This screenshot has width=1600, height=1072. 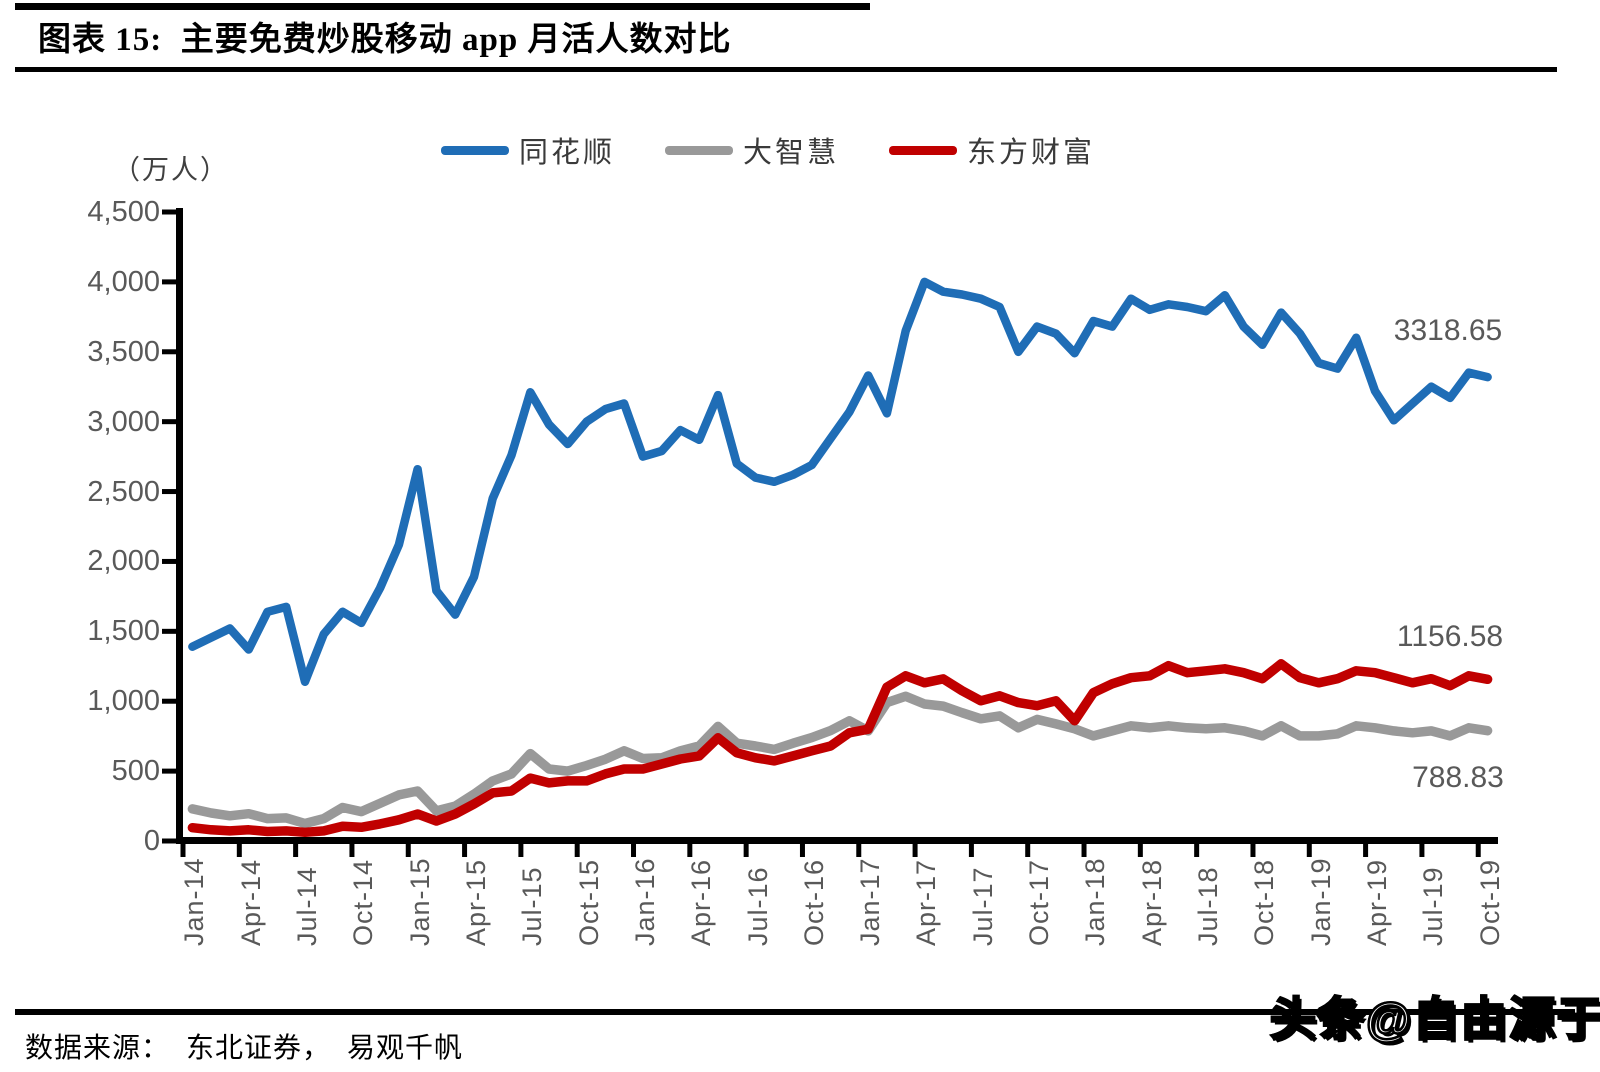 I want to click on legend-swatch-dazhihui, so click(x=699, y=150).